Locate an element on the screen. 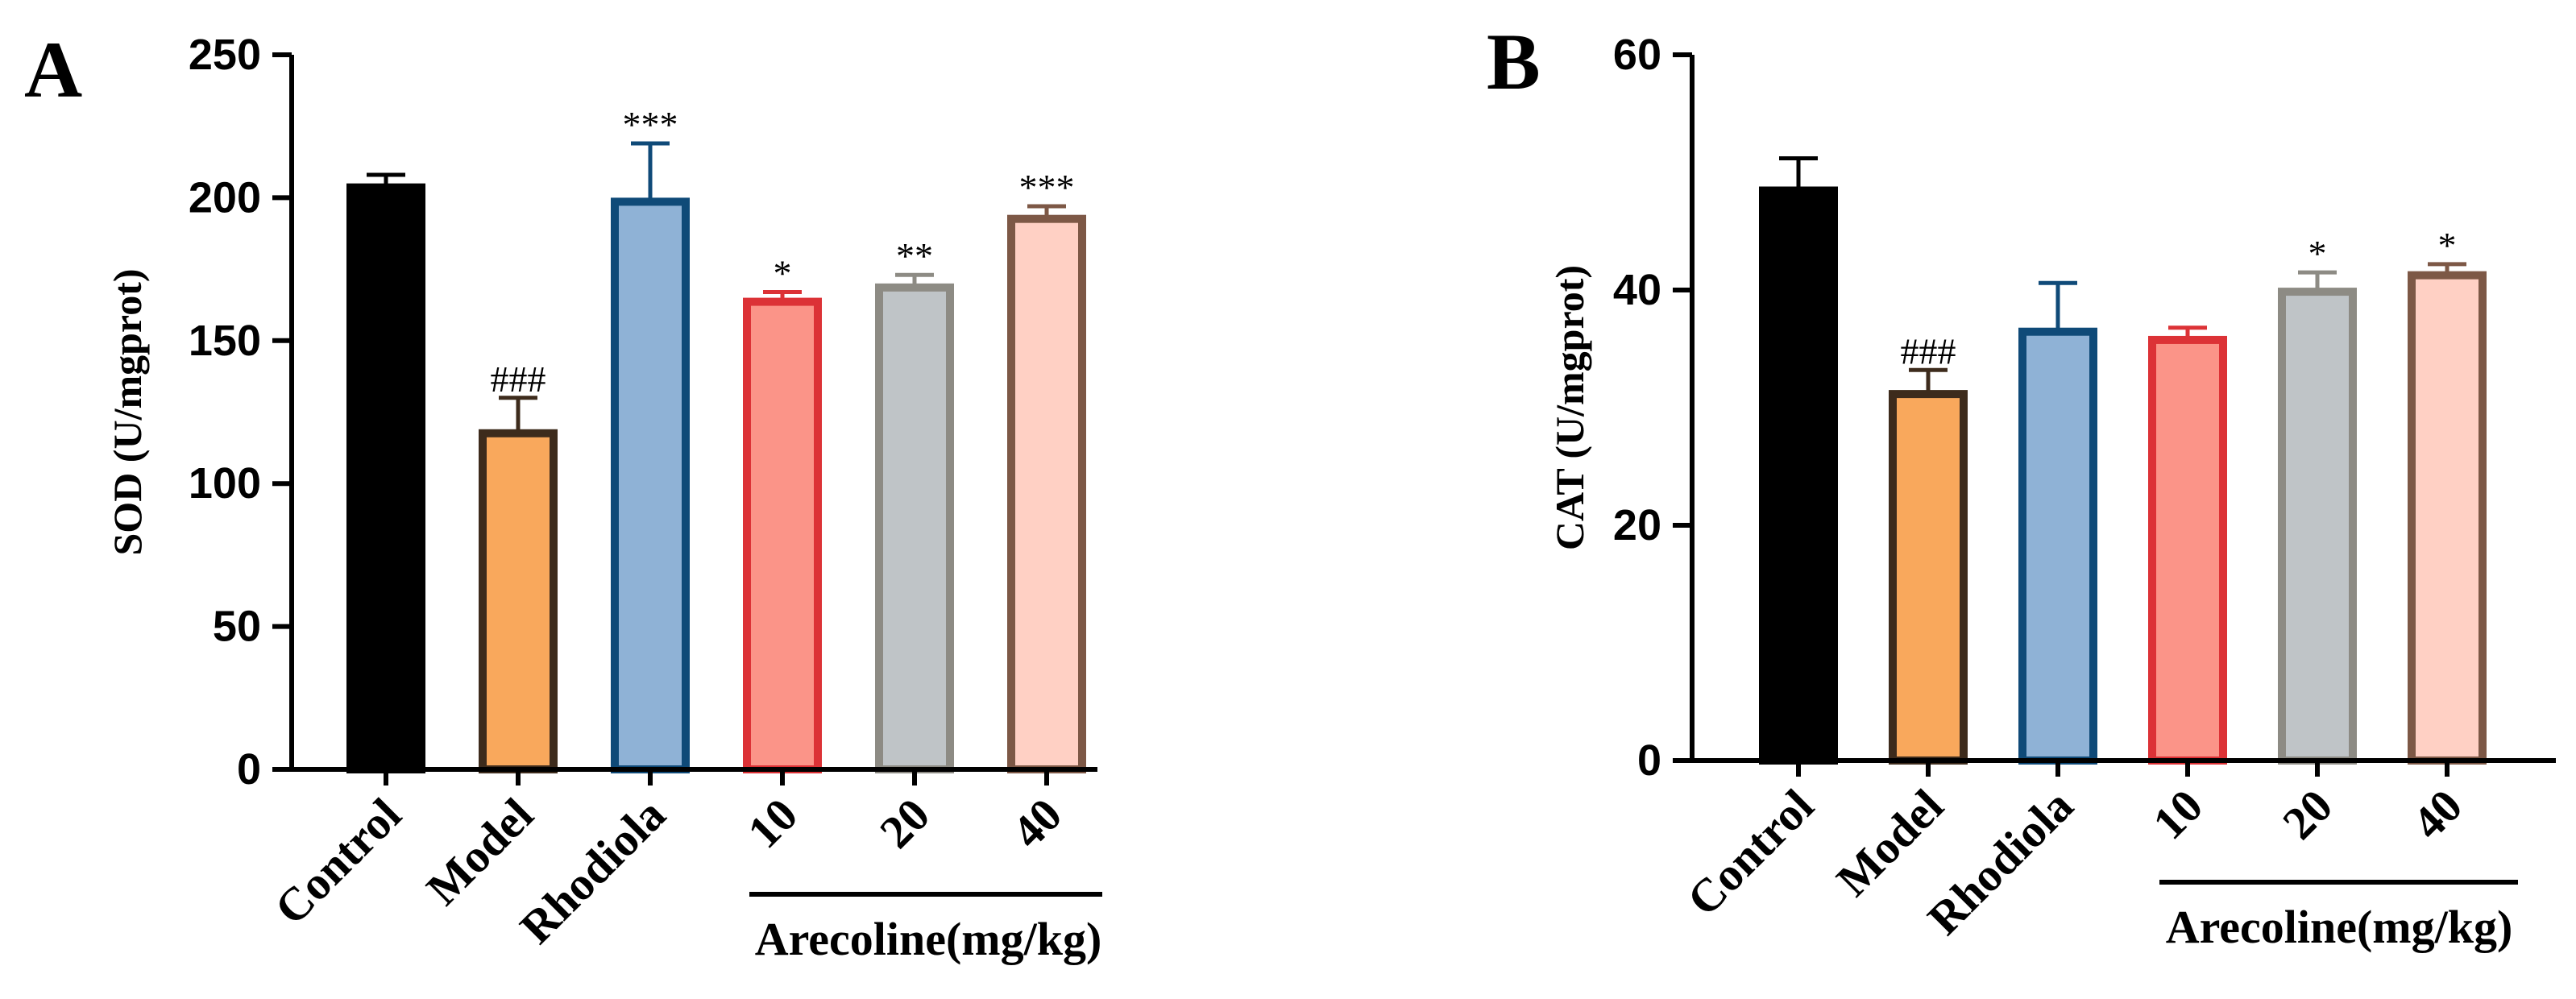  panel-label: B is located at coordinates (1514, 61).